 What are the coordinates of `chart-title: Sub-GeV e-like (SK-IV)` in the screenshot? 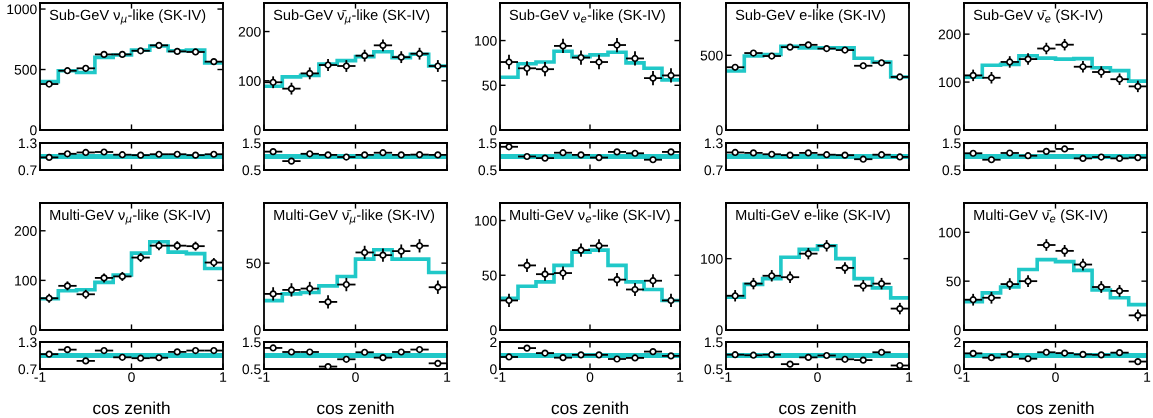 It's located at (810, 16).